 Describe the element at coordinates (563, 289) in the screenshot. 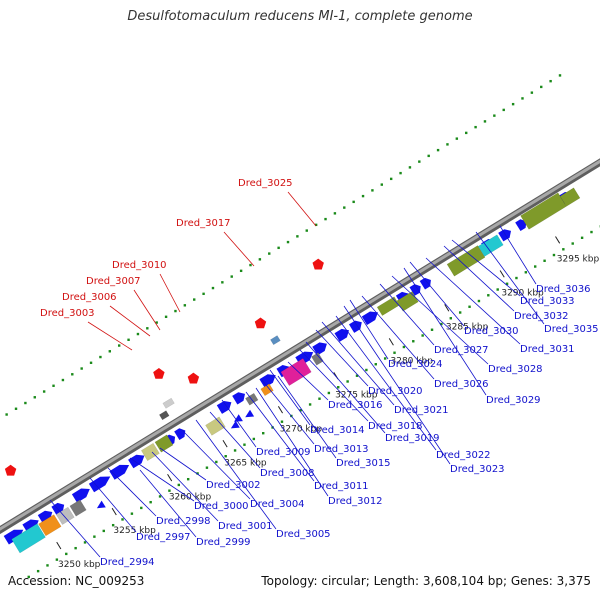

I see `lower-gene-label: Dred_3036` at that location.